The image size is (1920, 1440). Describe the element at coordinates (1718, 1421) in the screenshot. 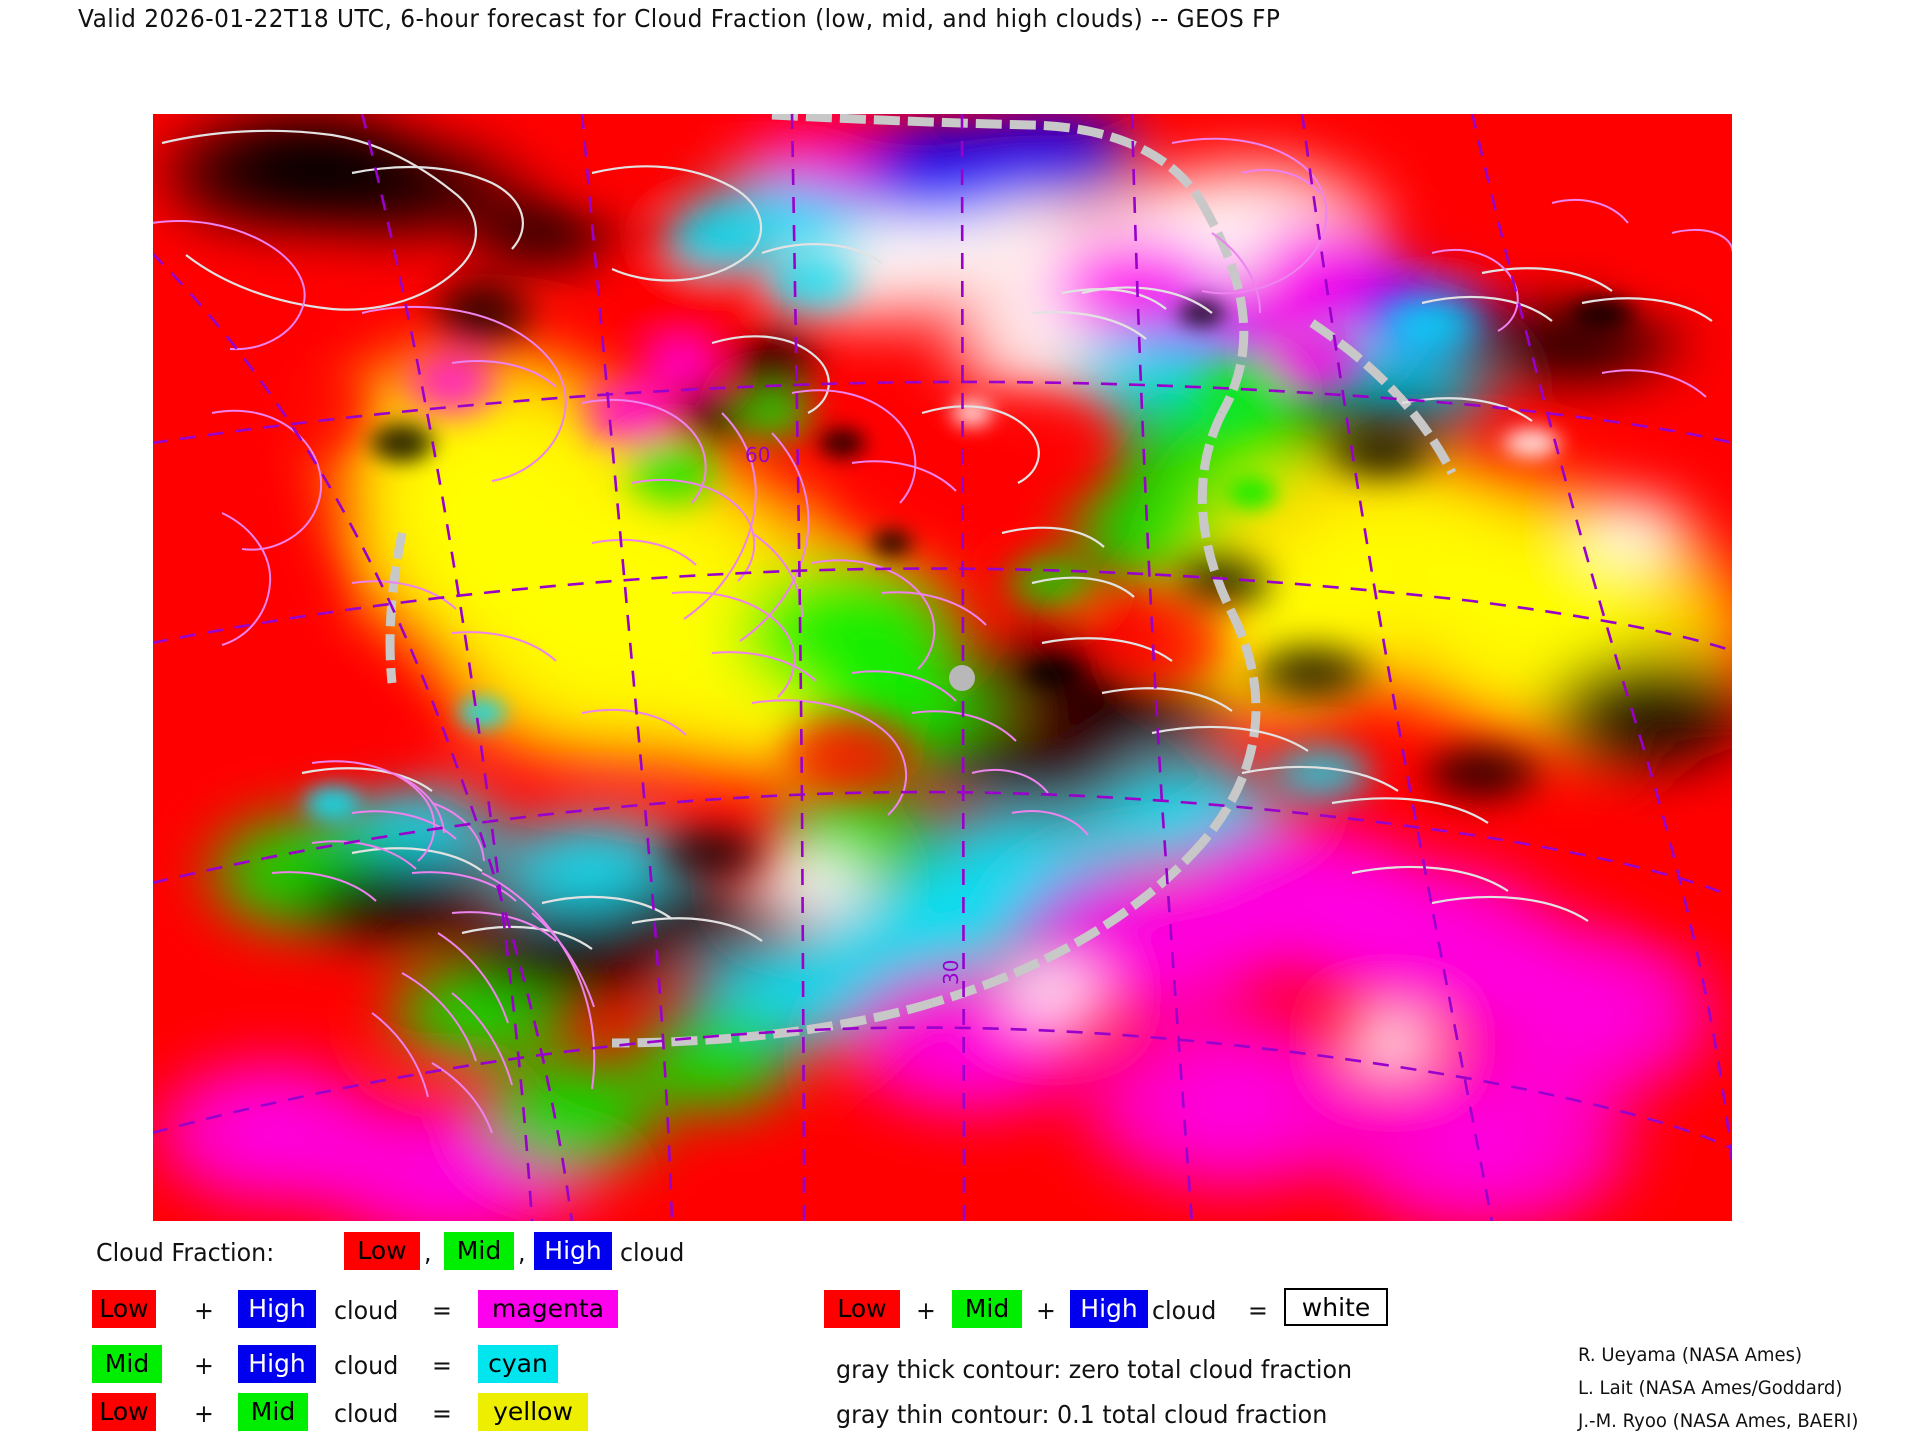

I see `credit-line-2: J.-M. Ryoo (NASA Ames, BAERI)` at that location.